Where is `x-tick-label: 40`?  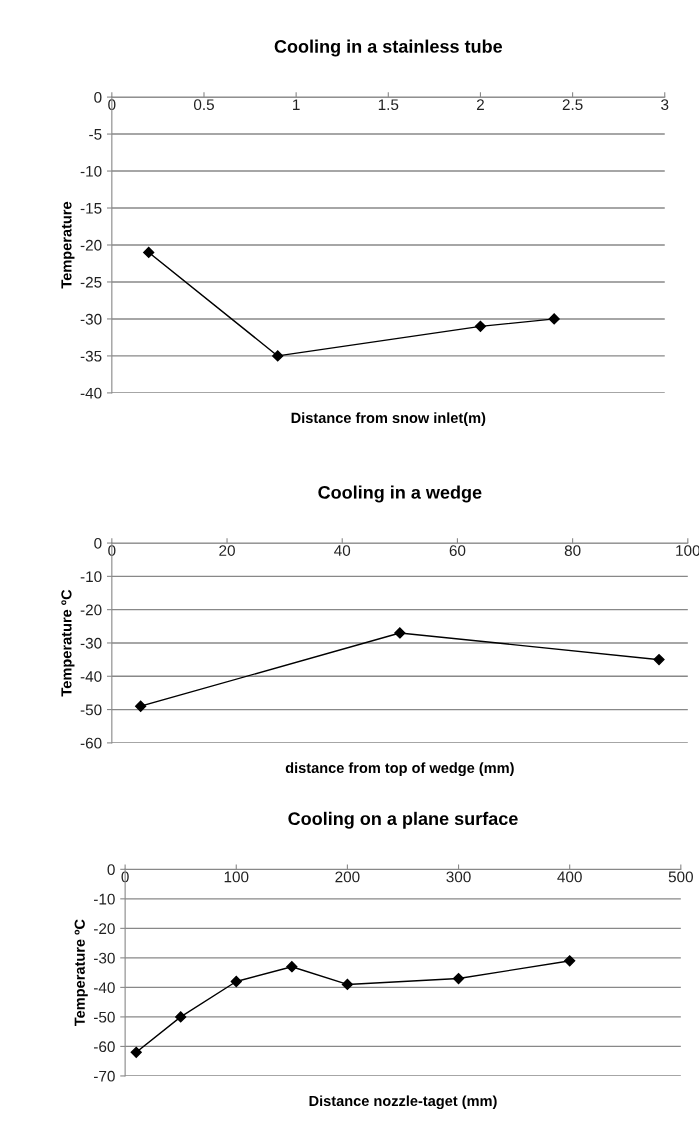
x-tick-label: 40 is located at coordinates (342, 550).